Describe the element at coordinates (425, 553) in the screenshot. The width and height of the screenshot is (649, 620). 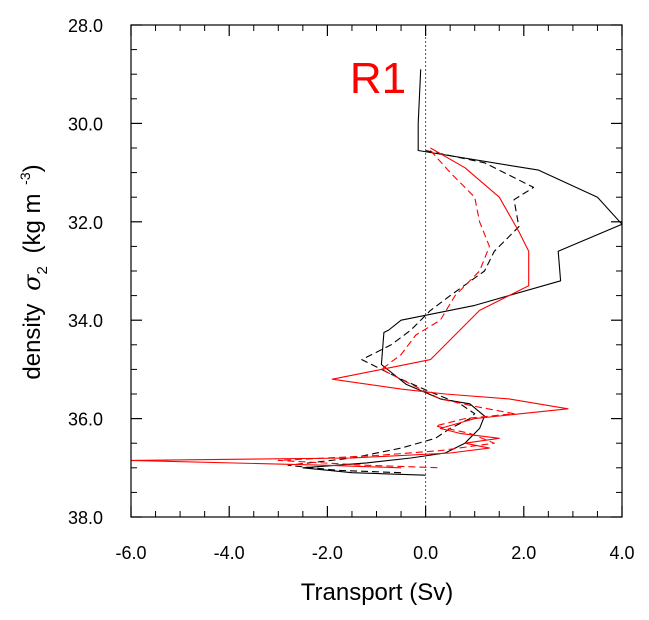
I see `x-tick-label: 0.0` at that location.